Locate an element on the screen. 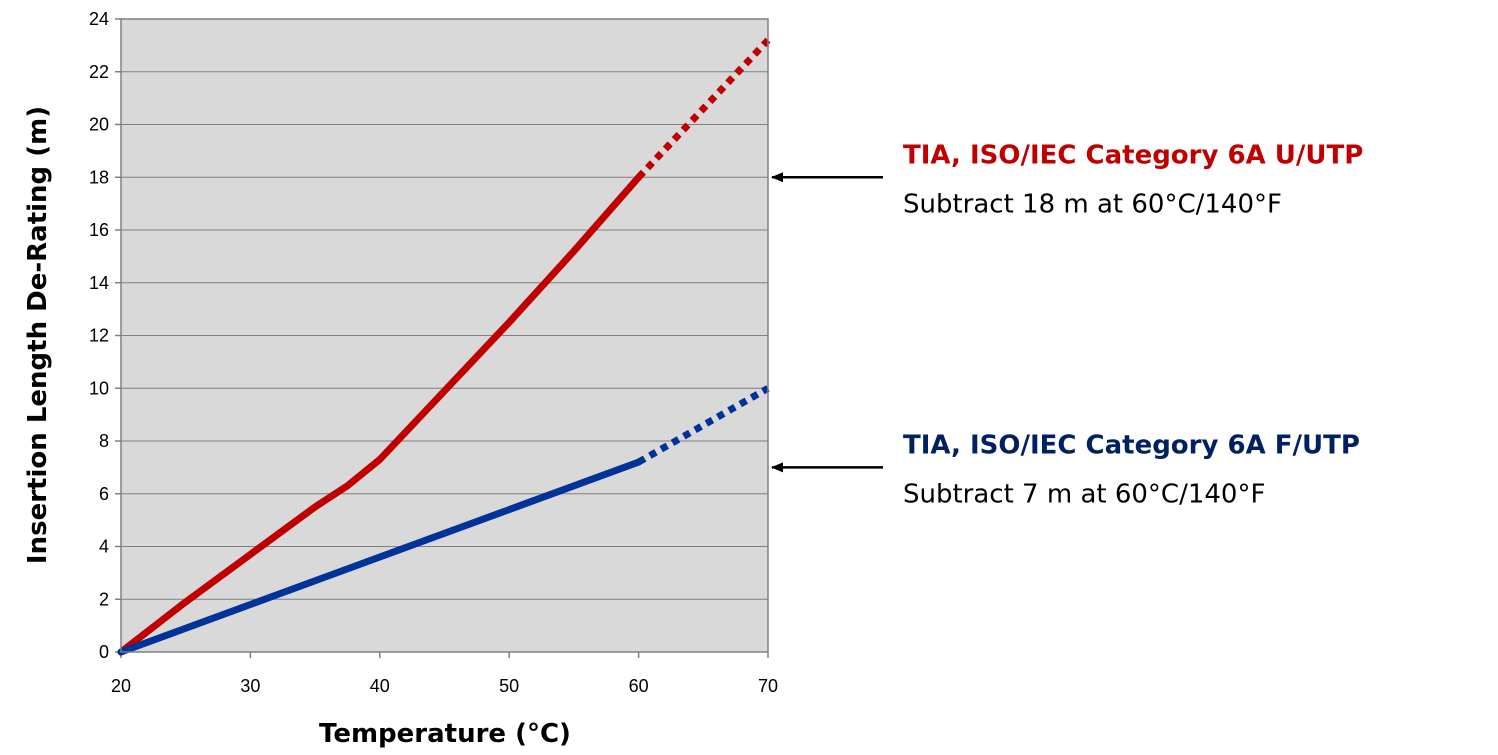 This screenshot has height=755, width=1498. y-tick-label: 10 is located at coordinates (99, 388).